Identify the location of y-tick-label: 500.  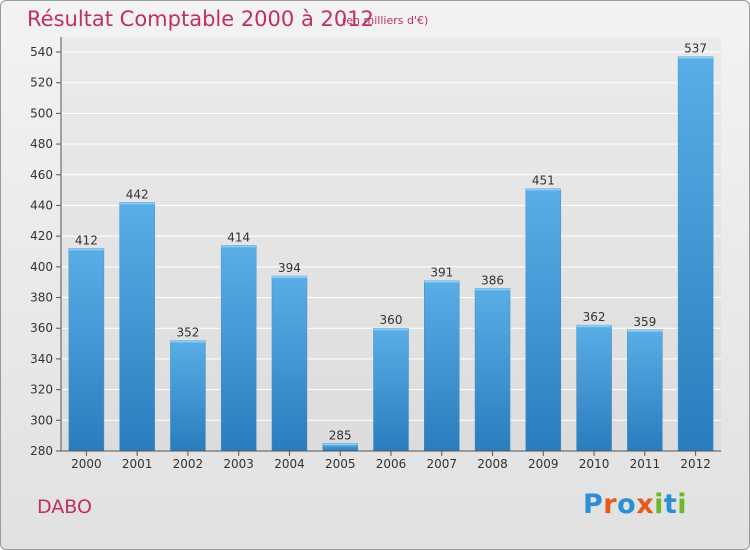
(41, 113).